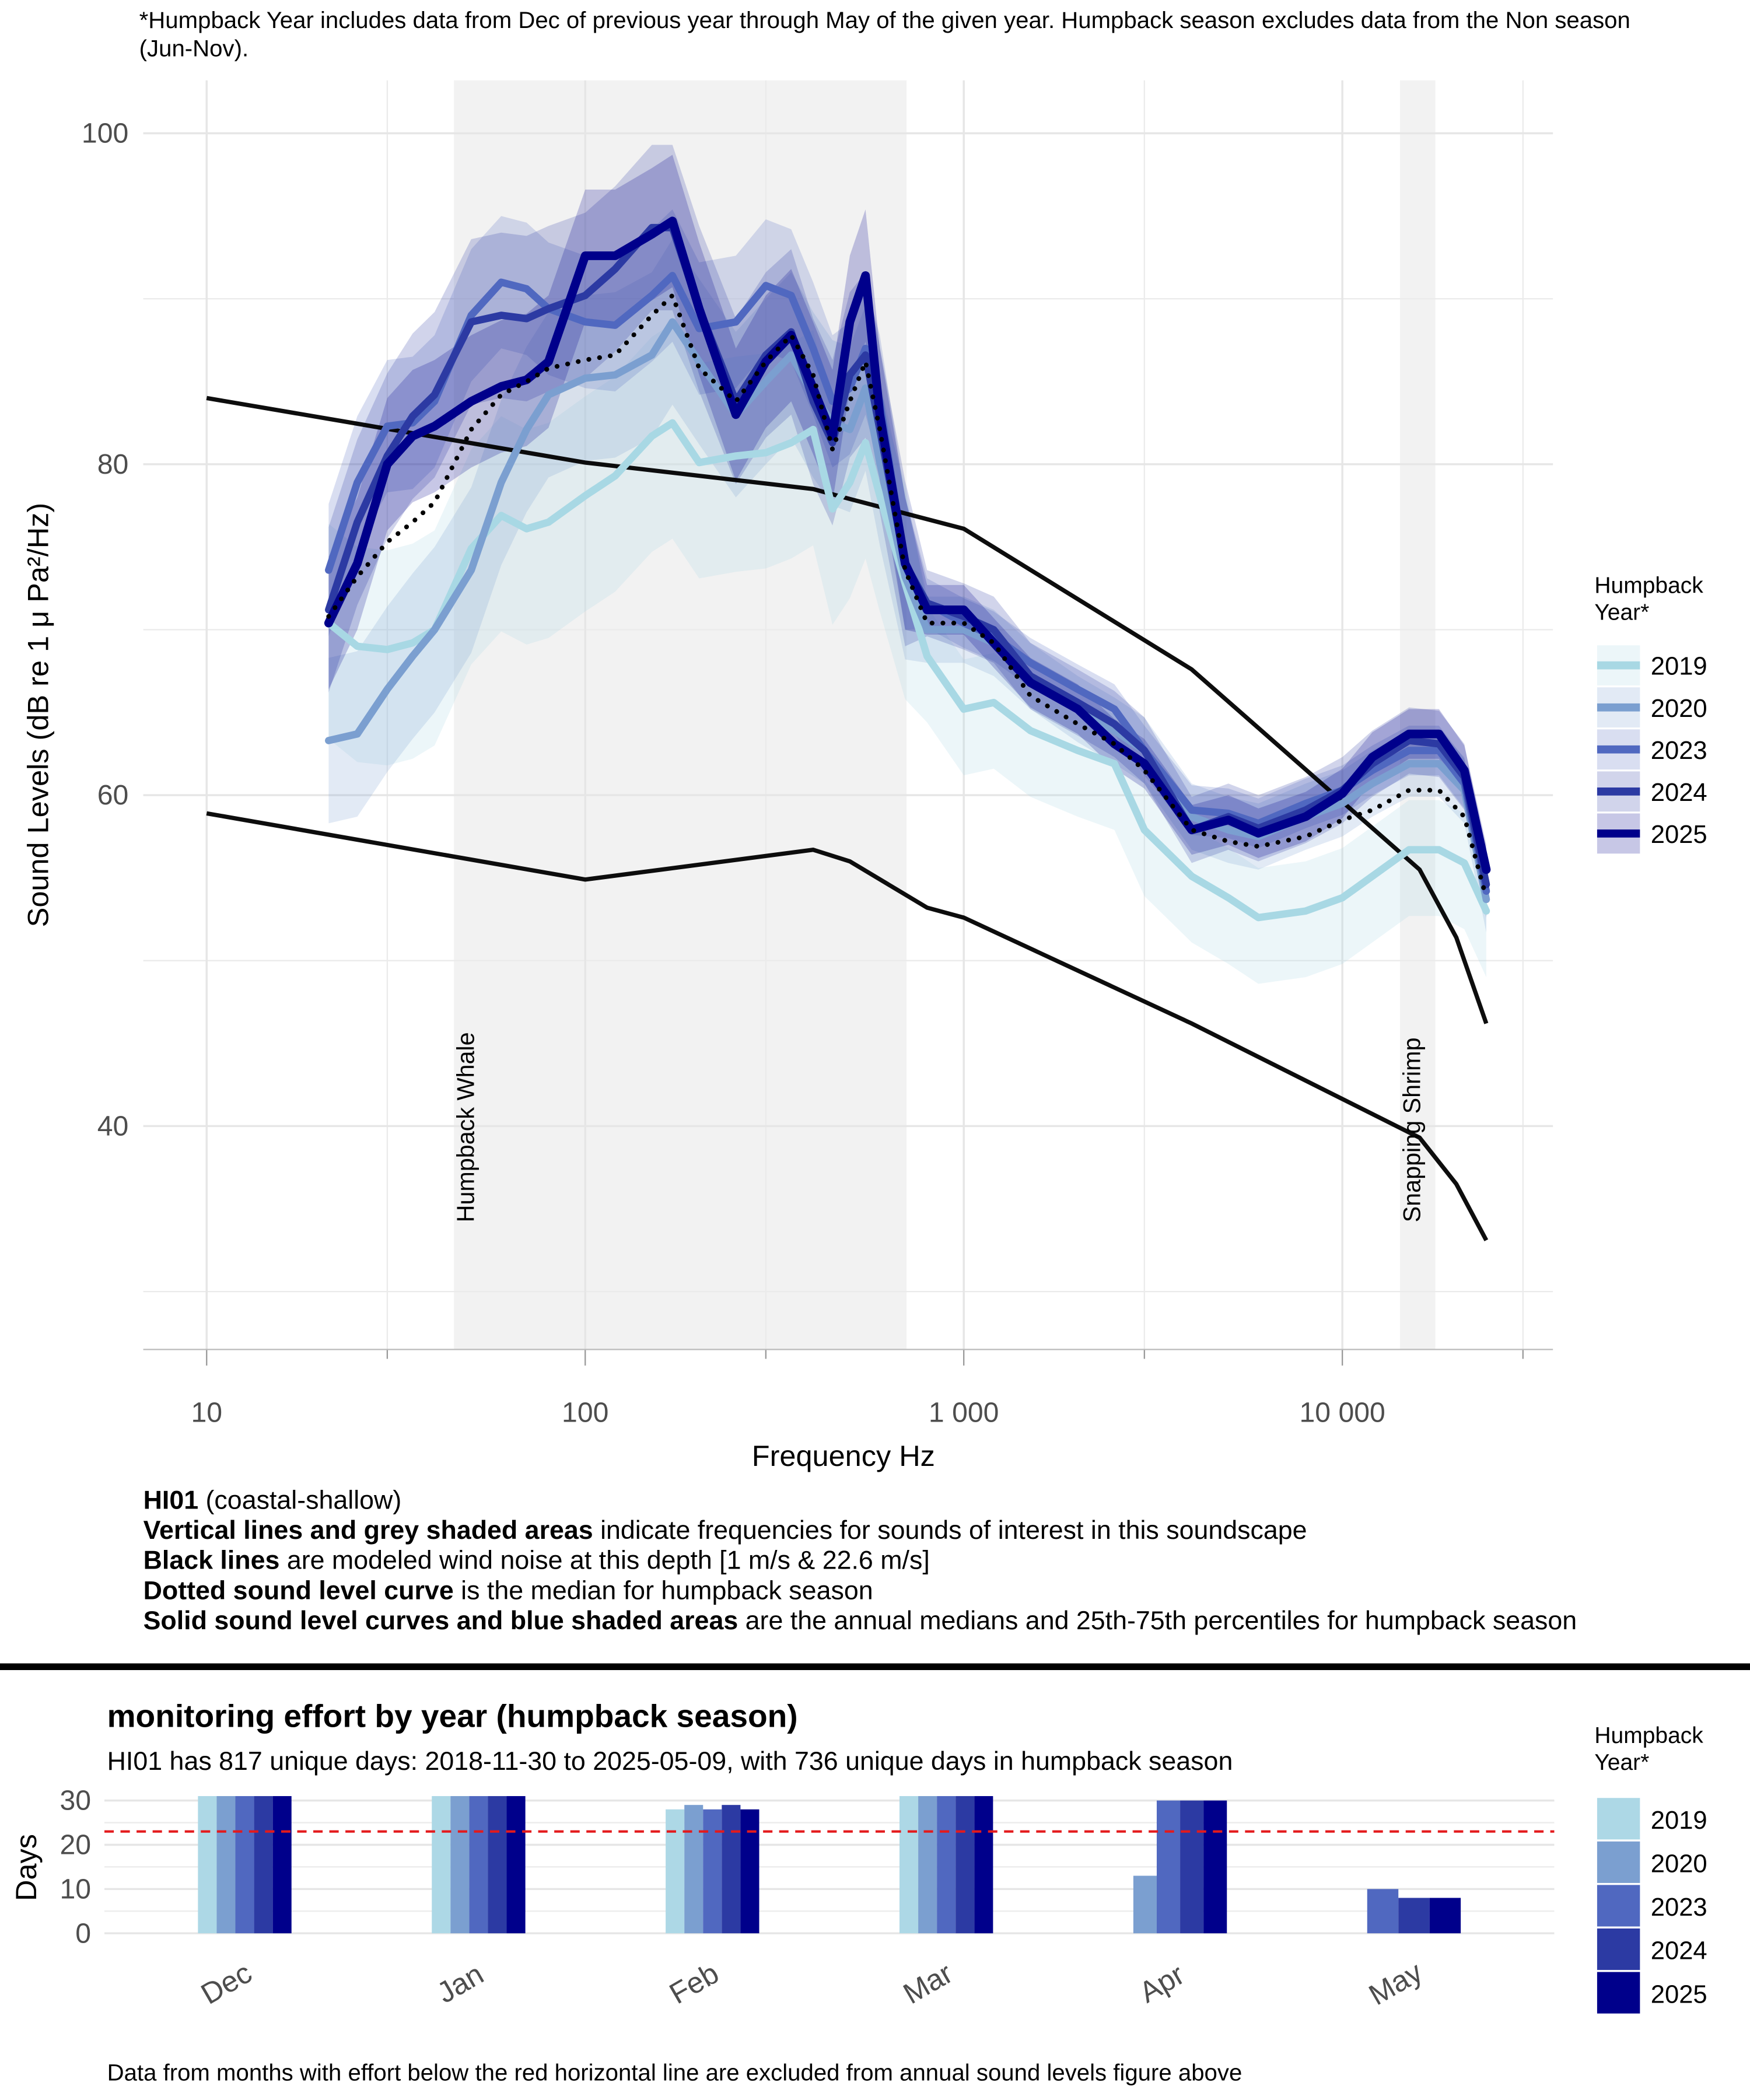 The image size is (1750, 2100). Describe the element at coordinates (663, 1590) in the screenshot. I see `note-text: is the median for humpback season` at that location.